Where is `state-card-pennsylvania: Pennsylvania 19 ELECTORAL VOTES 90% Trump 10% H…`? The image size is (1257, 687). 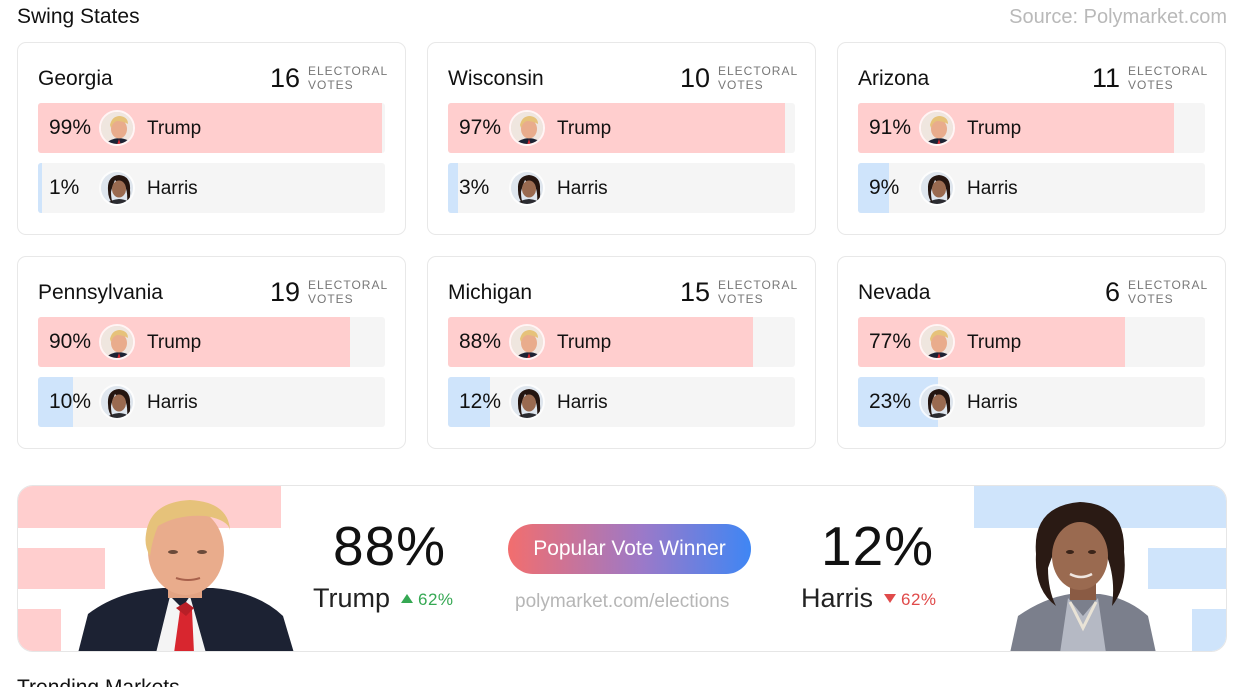 state-card-pennsylvania: Pennsylvania 19 ELECTORAL VOTES 90% Trump 10% H… is located at coordinates (211, 352).